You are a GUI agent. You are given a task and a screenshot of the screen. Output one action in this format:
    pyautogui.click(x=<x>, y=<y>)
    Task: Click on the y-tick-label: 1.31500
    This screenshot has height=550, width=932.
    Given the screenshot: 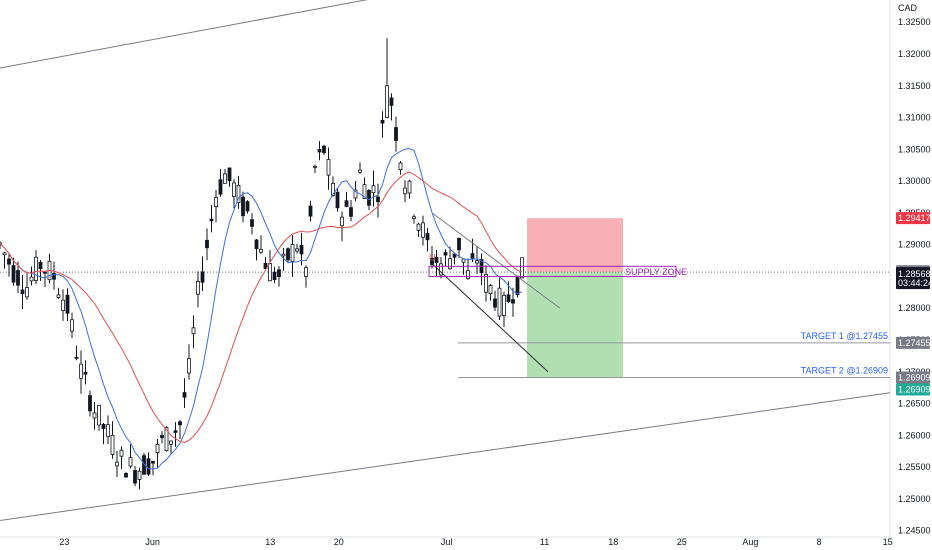 What is the action you would take?
    pyautogui.click(x=914, y=86)
    